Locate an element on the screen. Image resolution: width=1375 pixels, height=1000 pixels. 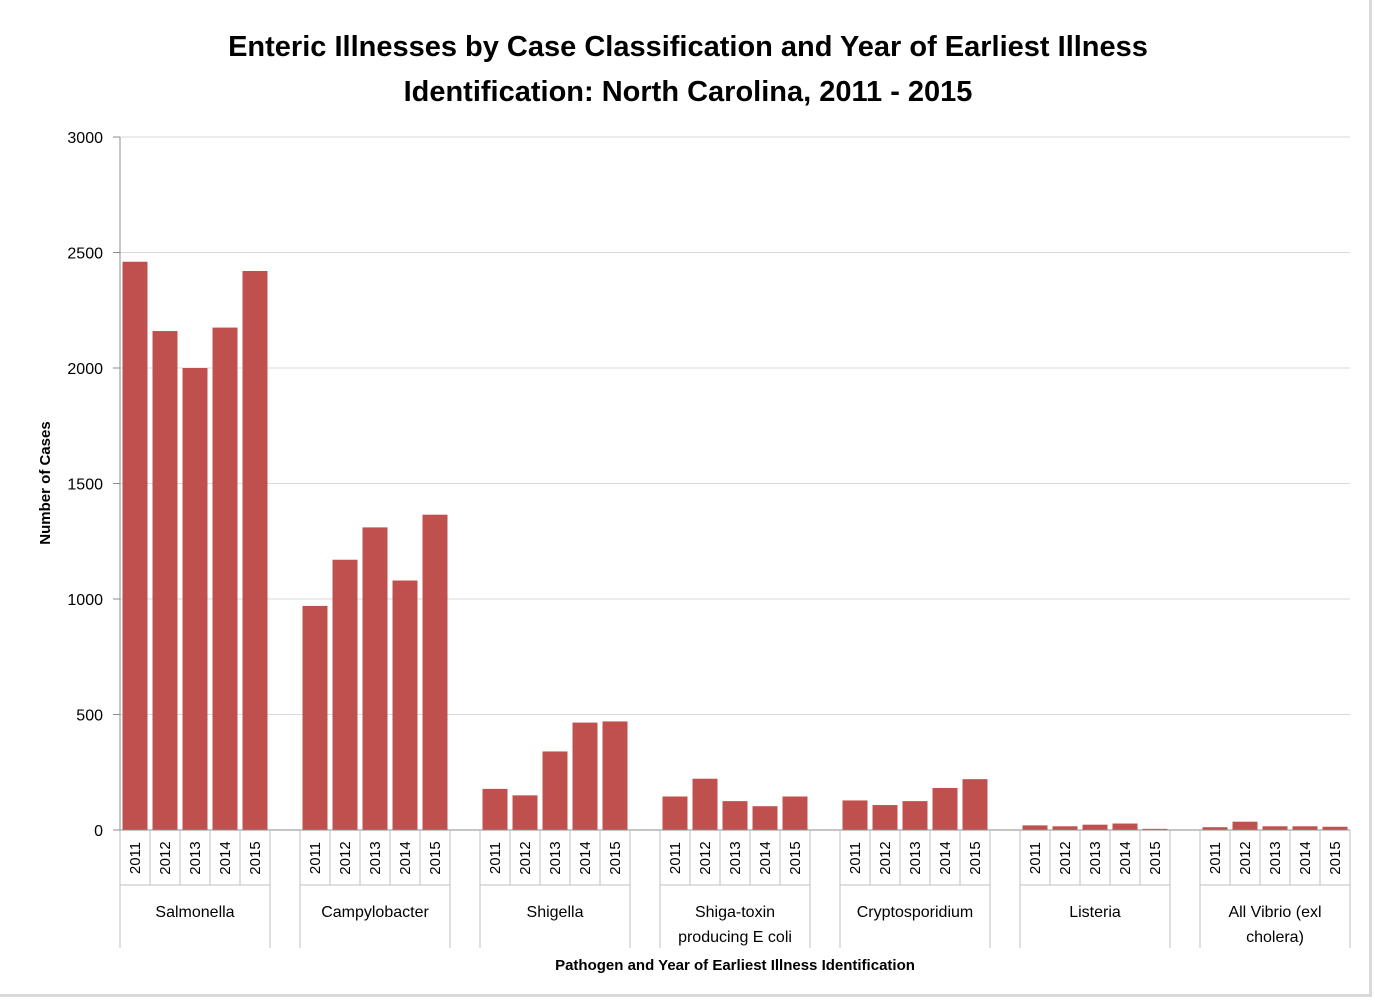
y-axis-title: Number of Cases is located at coordinates (45, 482).